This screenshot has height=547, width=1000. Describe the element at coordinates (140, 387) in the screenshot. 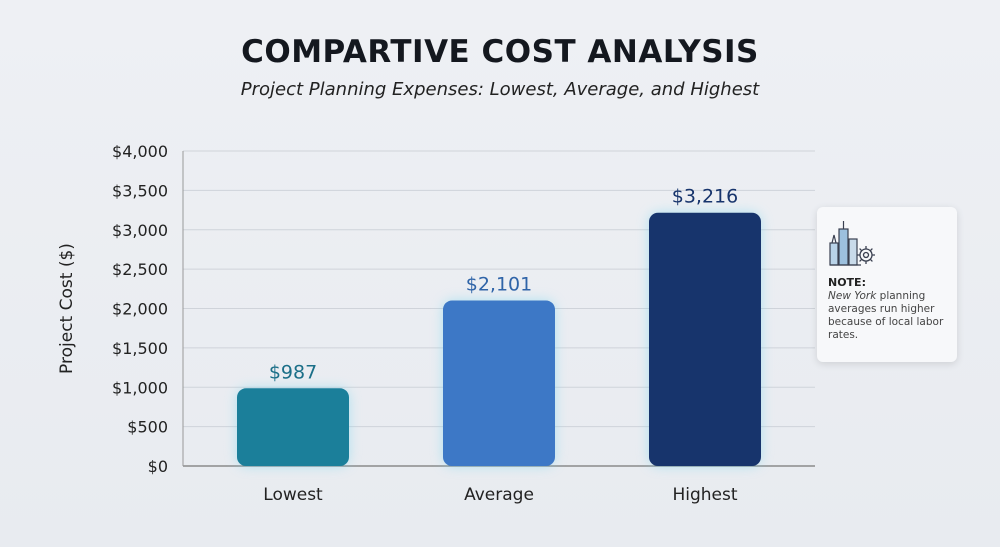

I see `y-tick-label: $1,000` at that location.